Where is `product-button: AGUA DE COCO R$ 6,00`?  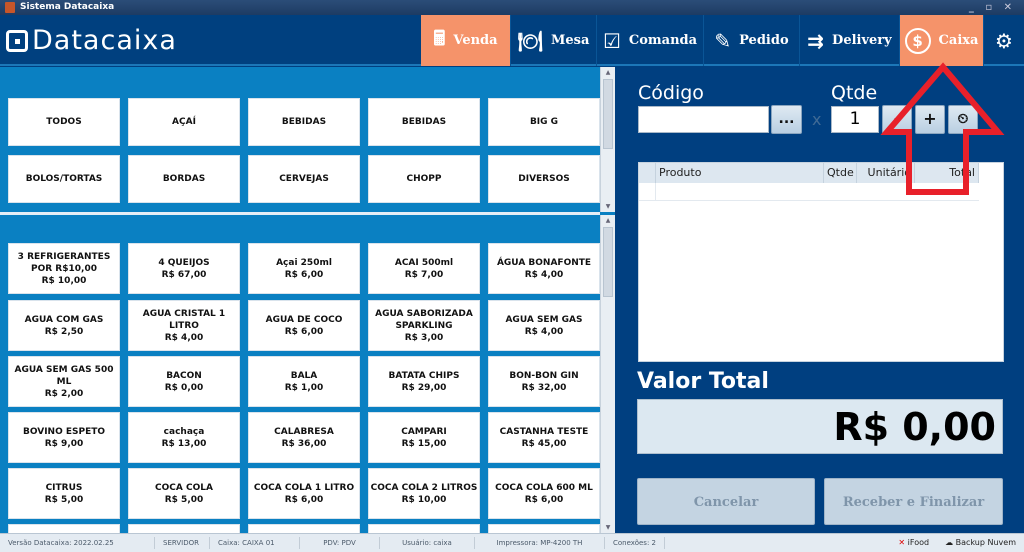 product-button: AGUA DE COCO R$ 6,00 is located at coordinates (304, 325).